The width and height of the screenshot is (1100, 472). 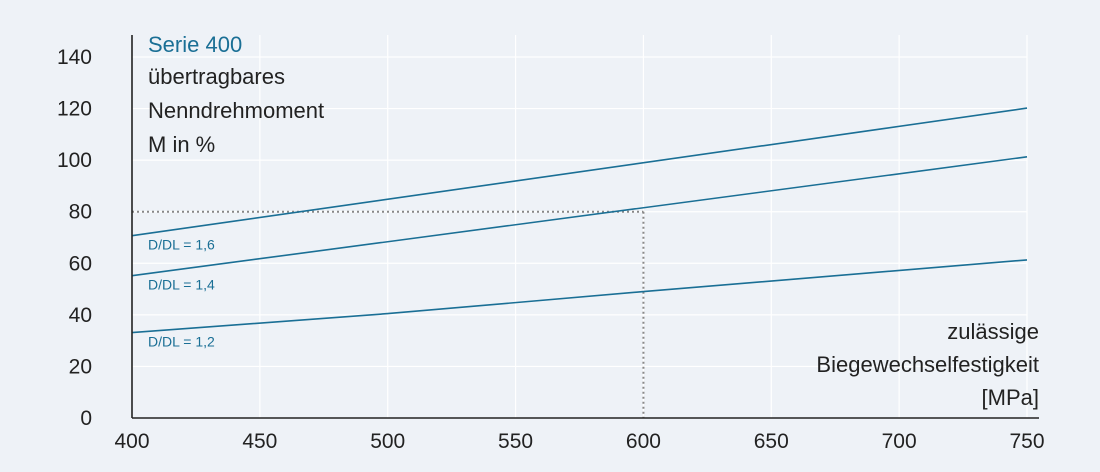 I want to click on xlabel-line-2: Biegewechselfestigkeit, so click(x=927, y=364).